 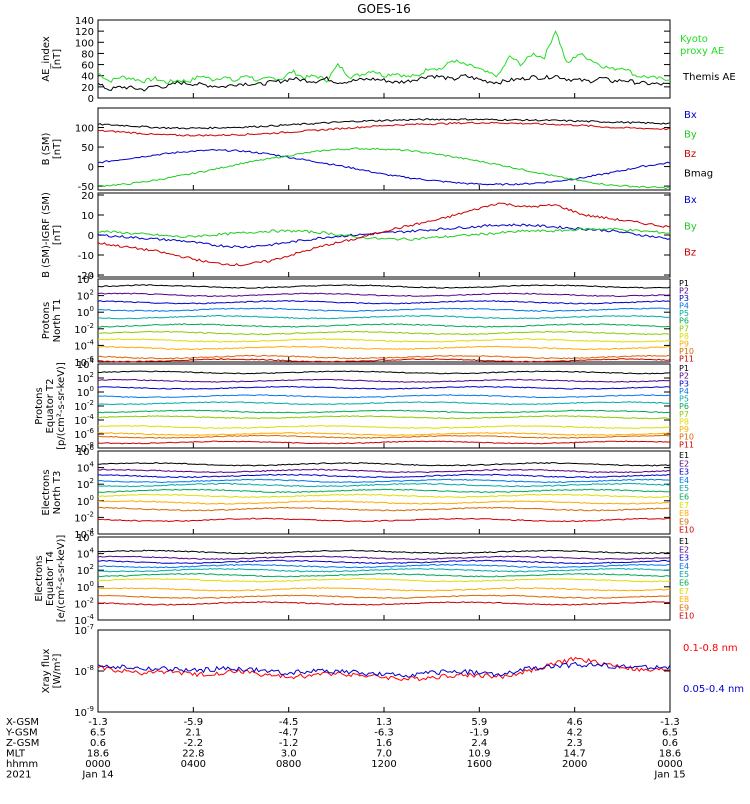 I want to click on y-tick-label: 10-8, so click(x=84, y=671).